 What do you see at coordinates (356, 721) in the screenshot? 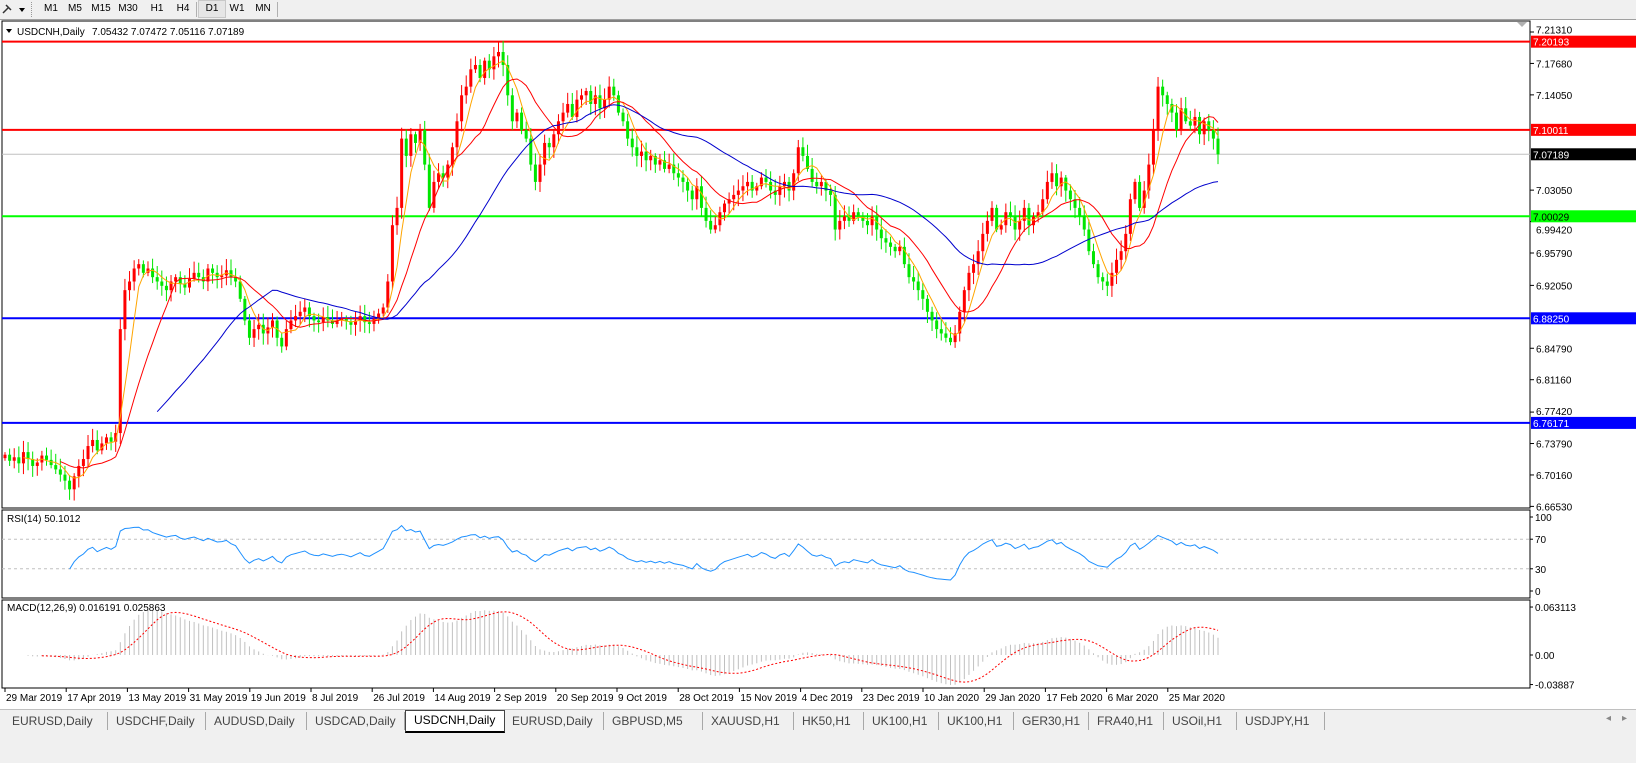
I see `chart-tab: USDCAD,Daily` at bounding box center [356, 721].